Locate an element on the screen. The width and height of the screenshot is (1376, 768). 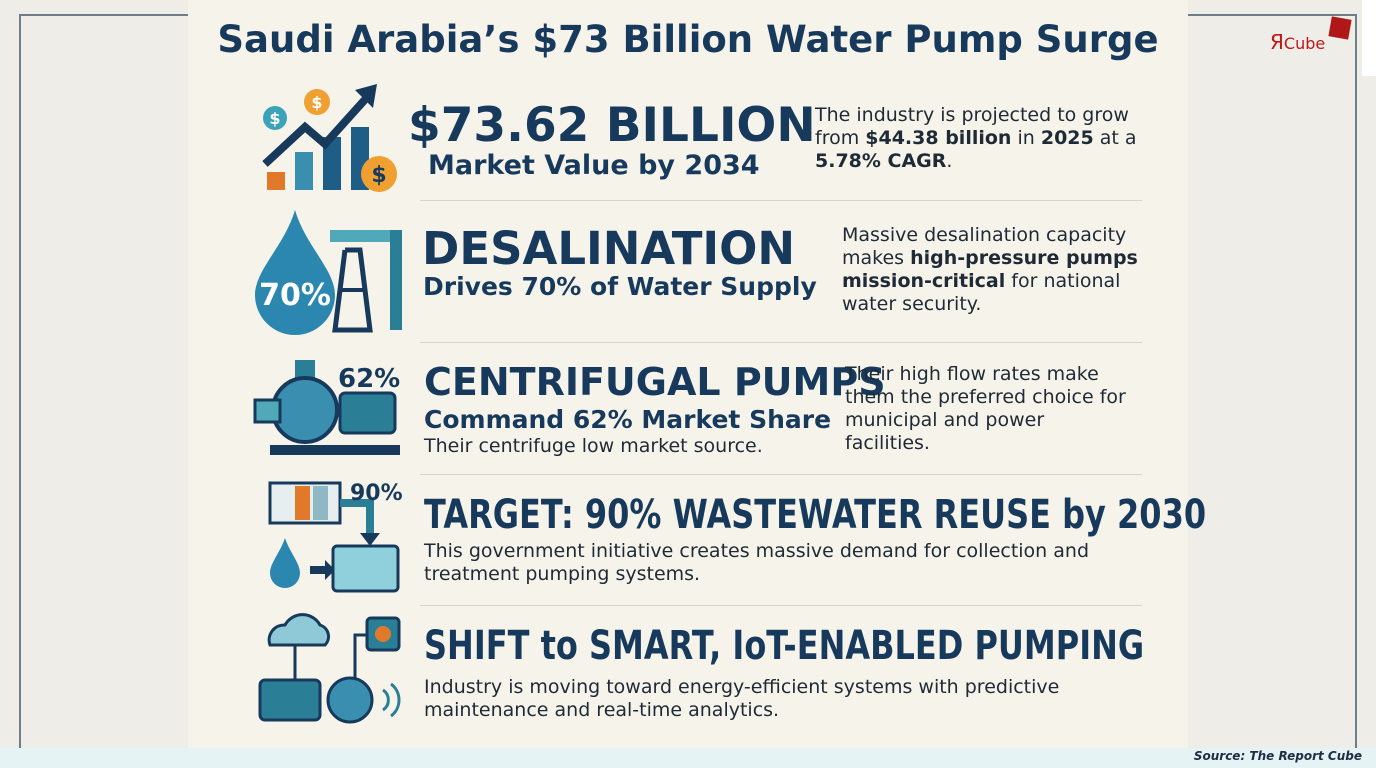
logo-text: Cube is located at coordinates (1304, 43).